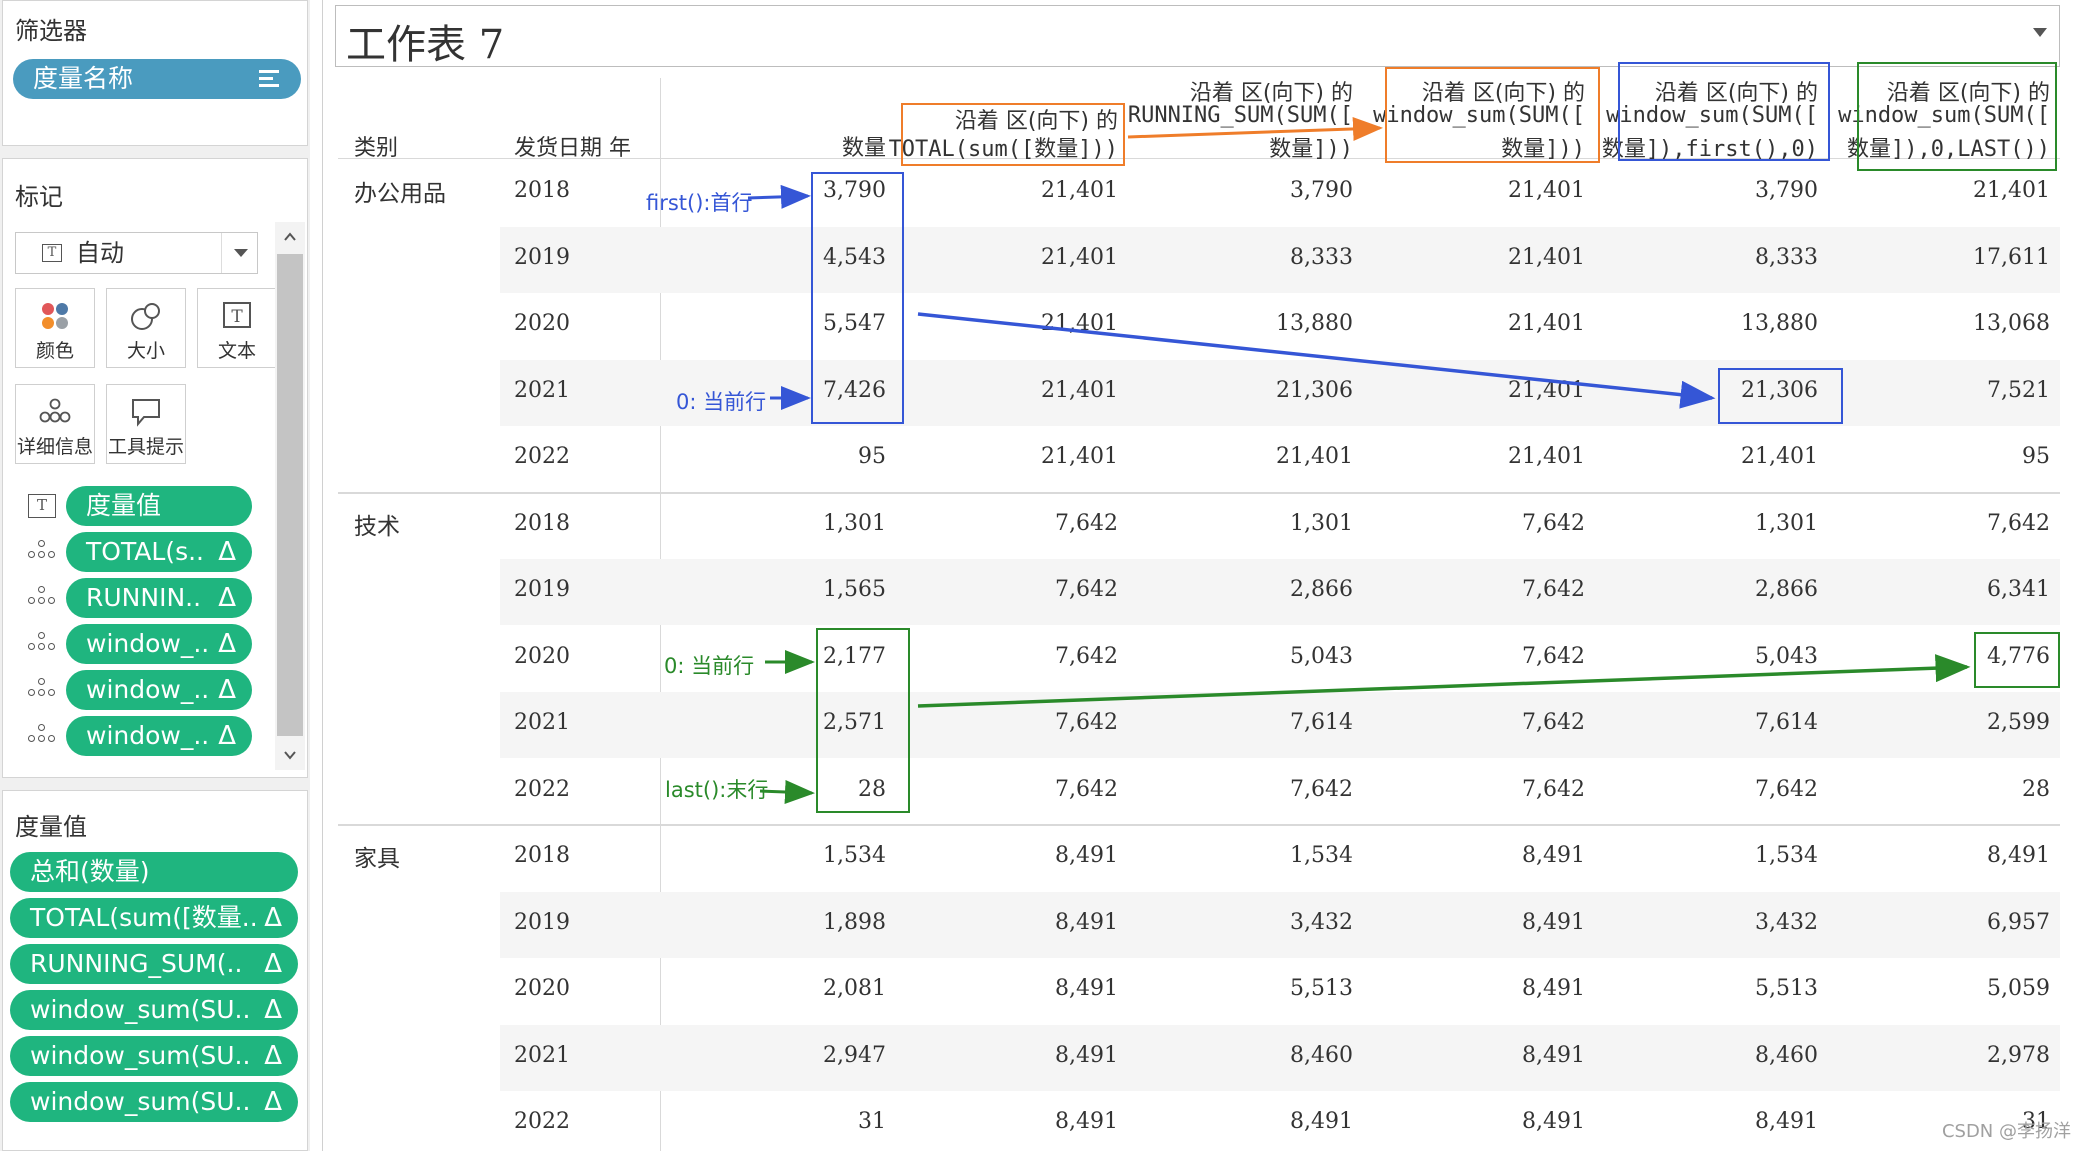  What do you see at coordinates (146, 328) in the screenshot?
I see `size-button: 大小` at bounding box center [146, 328].